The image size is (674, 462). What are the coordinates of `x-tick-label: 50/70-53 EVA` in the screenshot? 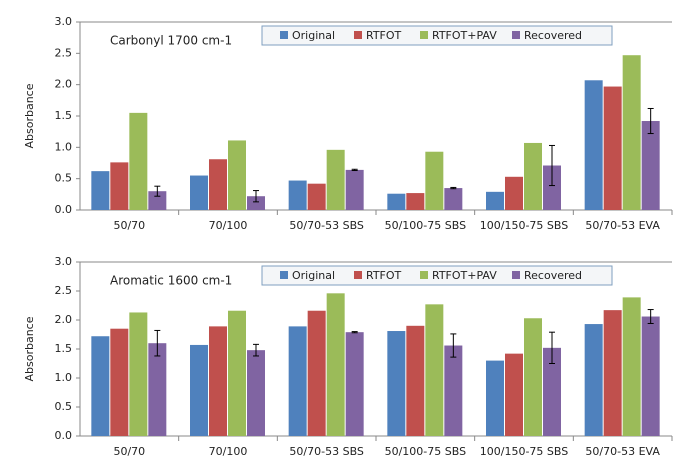 It's located at (622, 451).